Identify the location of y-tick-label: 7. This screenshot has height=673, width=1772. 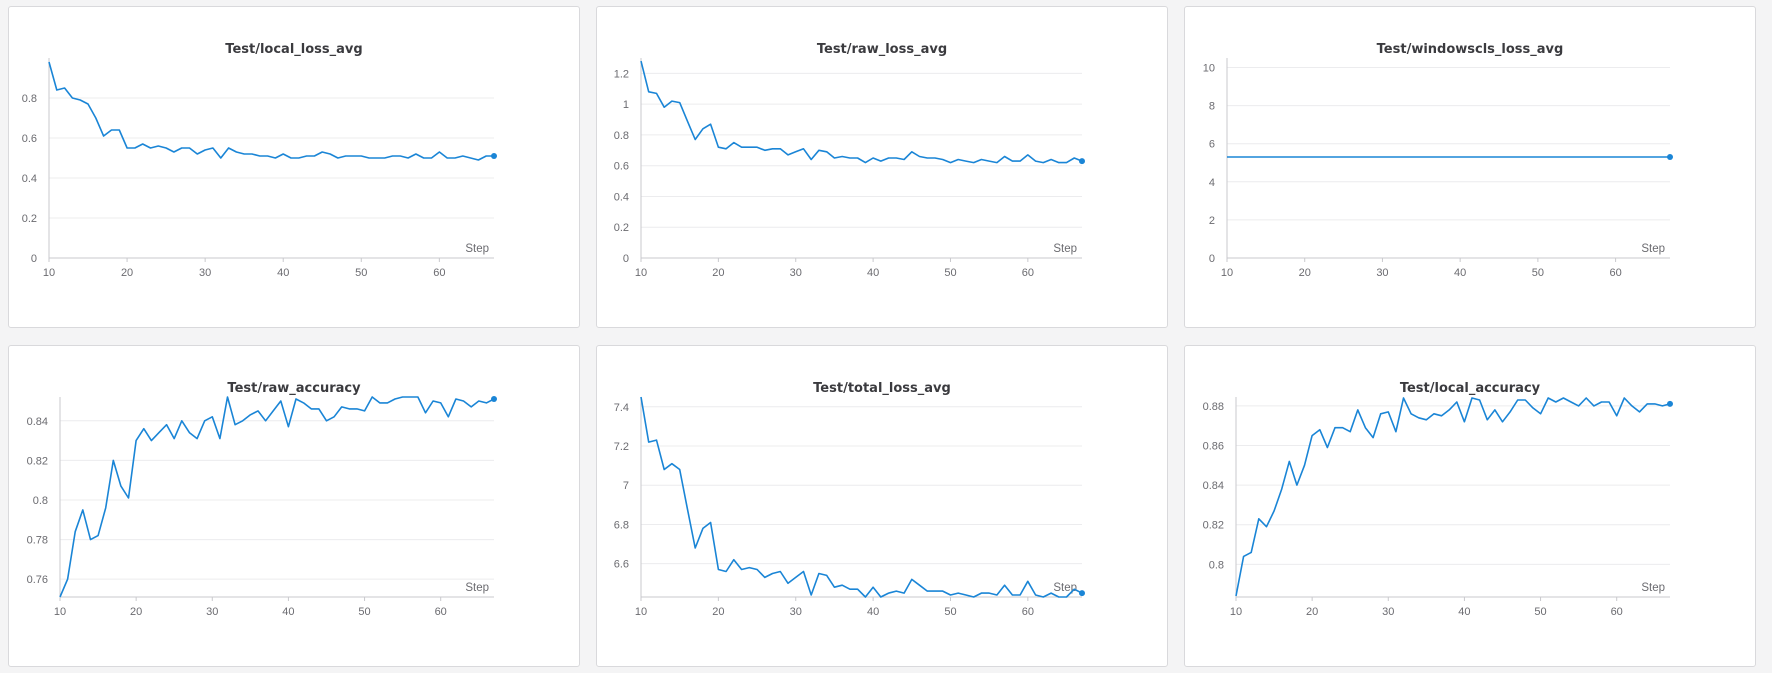
(626, 486).